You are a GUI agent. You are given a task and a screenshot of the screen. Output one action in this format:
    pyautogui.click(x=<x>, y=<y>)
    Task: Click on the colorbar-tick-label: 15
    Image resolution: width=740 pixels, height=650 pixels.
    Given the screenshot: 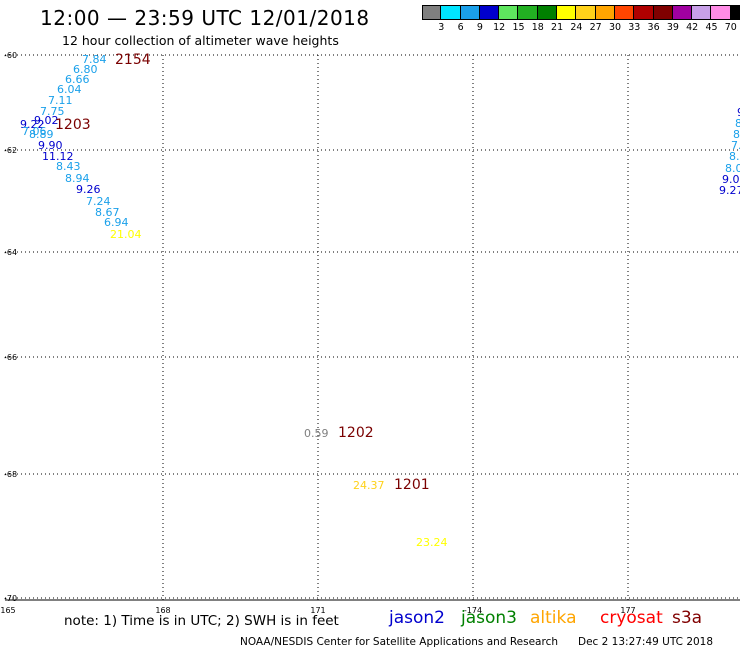 What is the action you would take?
    pyautogui.click(x=518, y=27)
    